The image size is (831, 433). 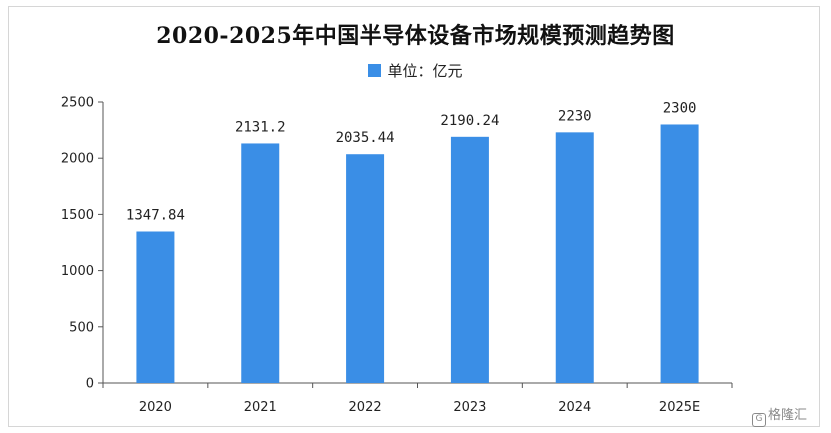 What do you see at coordinates (365, 268) in the screenshot?
I see `bar-2022` at bounding box center [365, 268].